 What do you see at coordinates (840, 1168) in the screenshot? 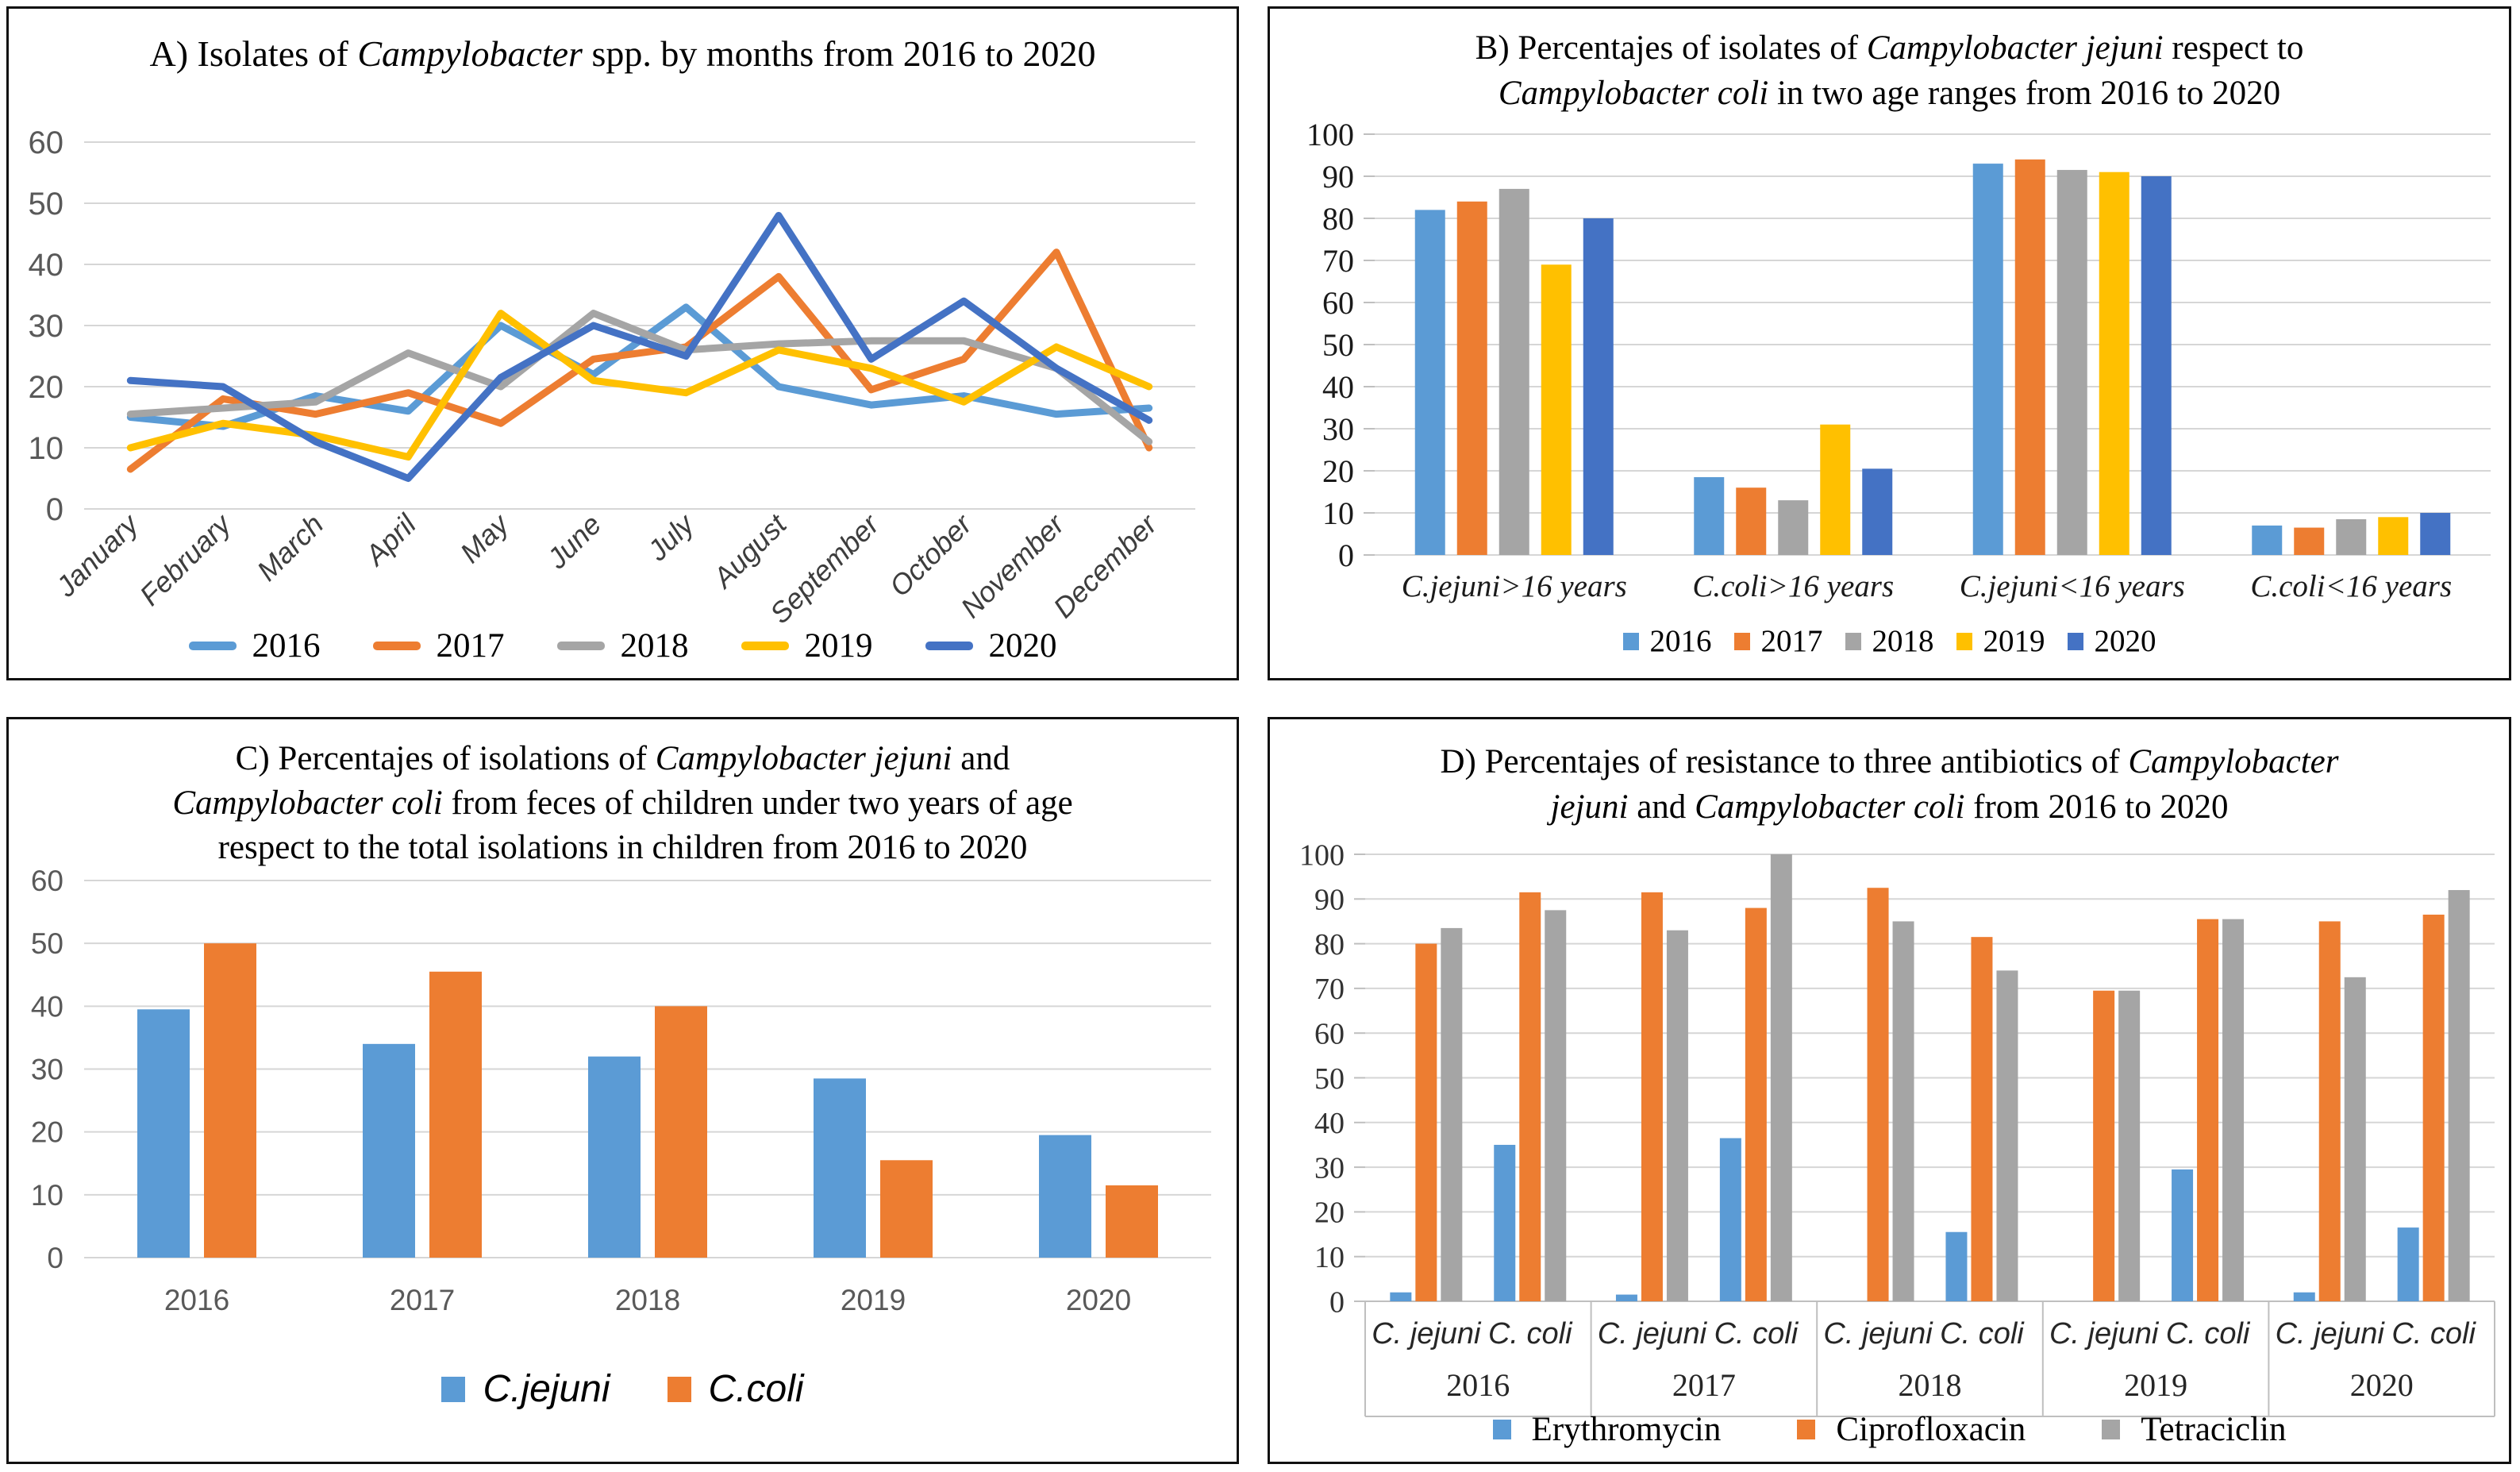
I see `bar-C.jejuni-2019` at bounding box center [840, 1168].